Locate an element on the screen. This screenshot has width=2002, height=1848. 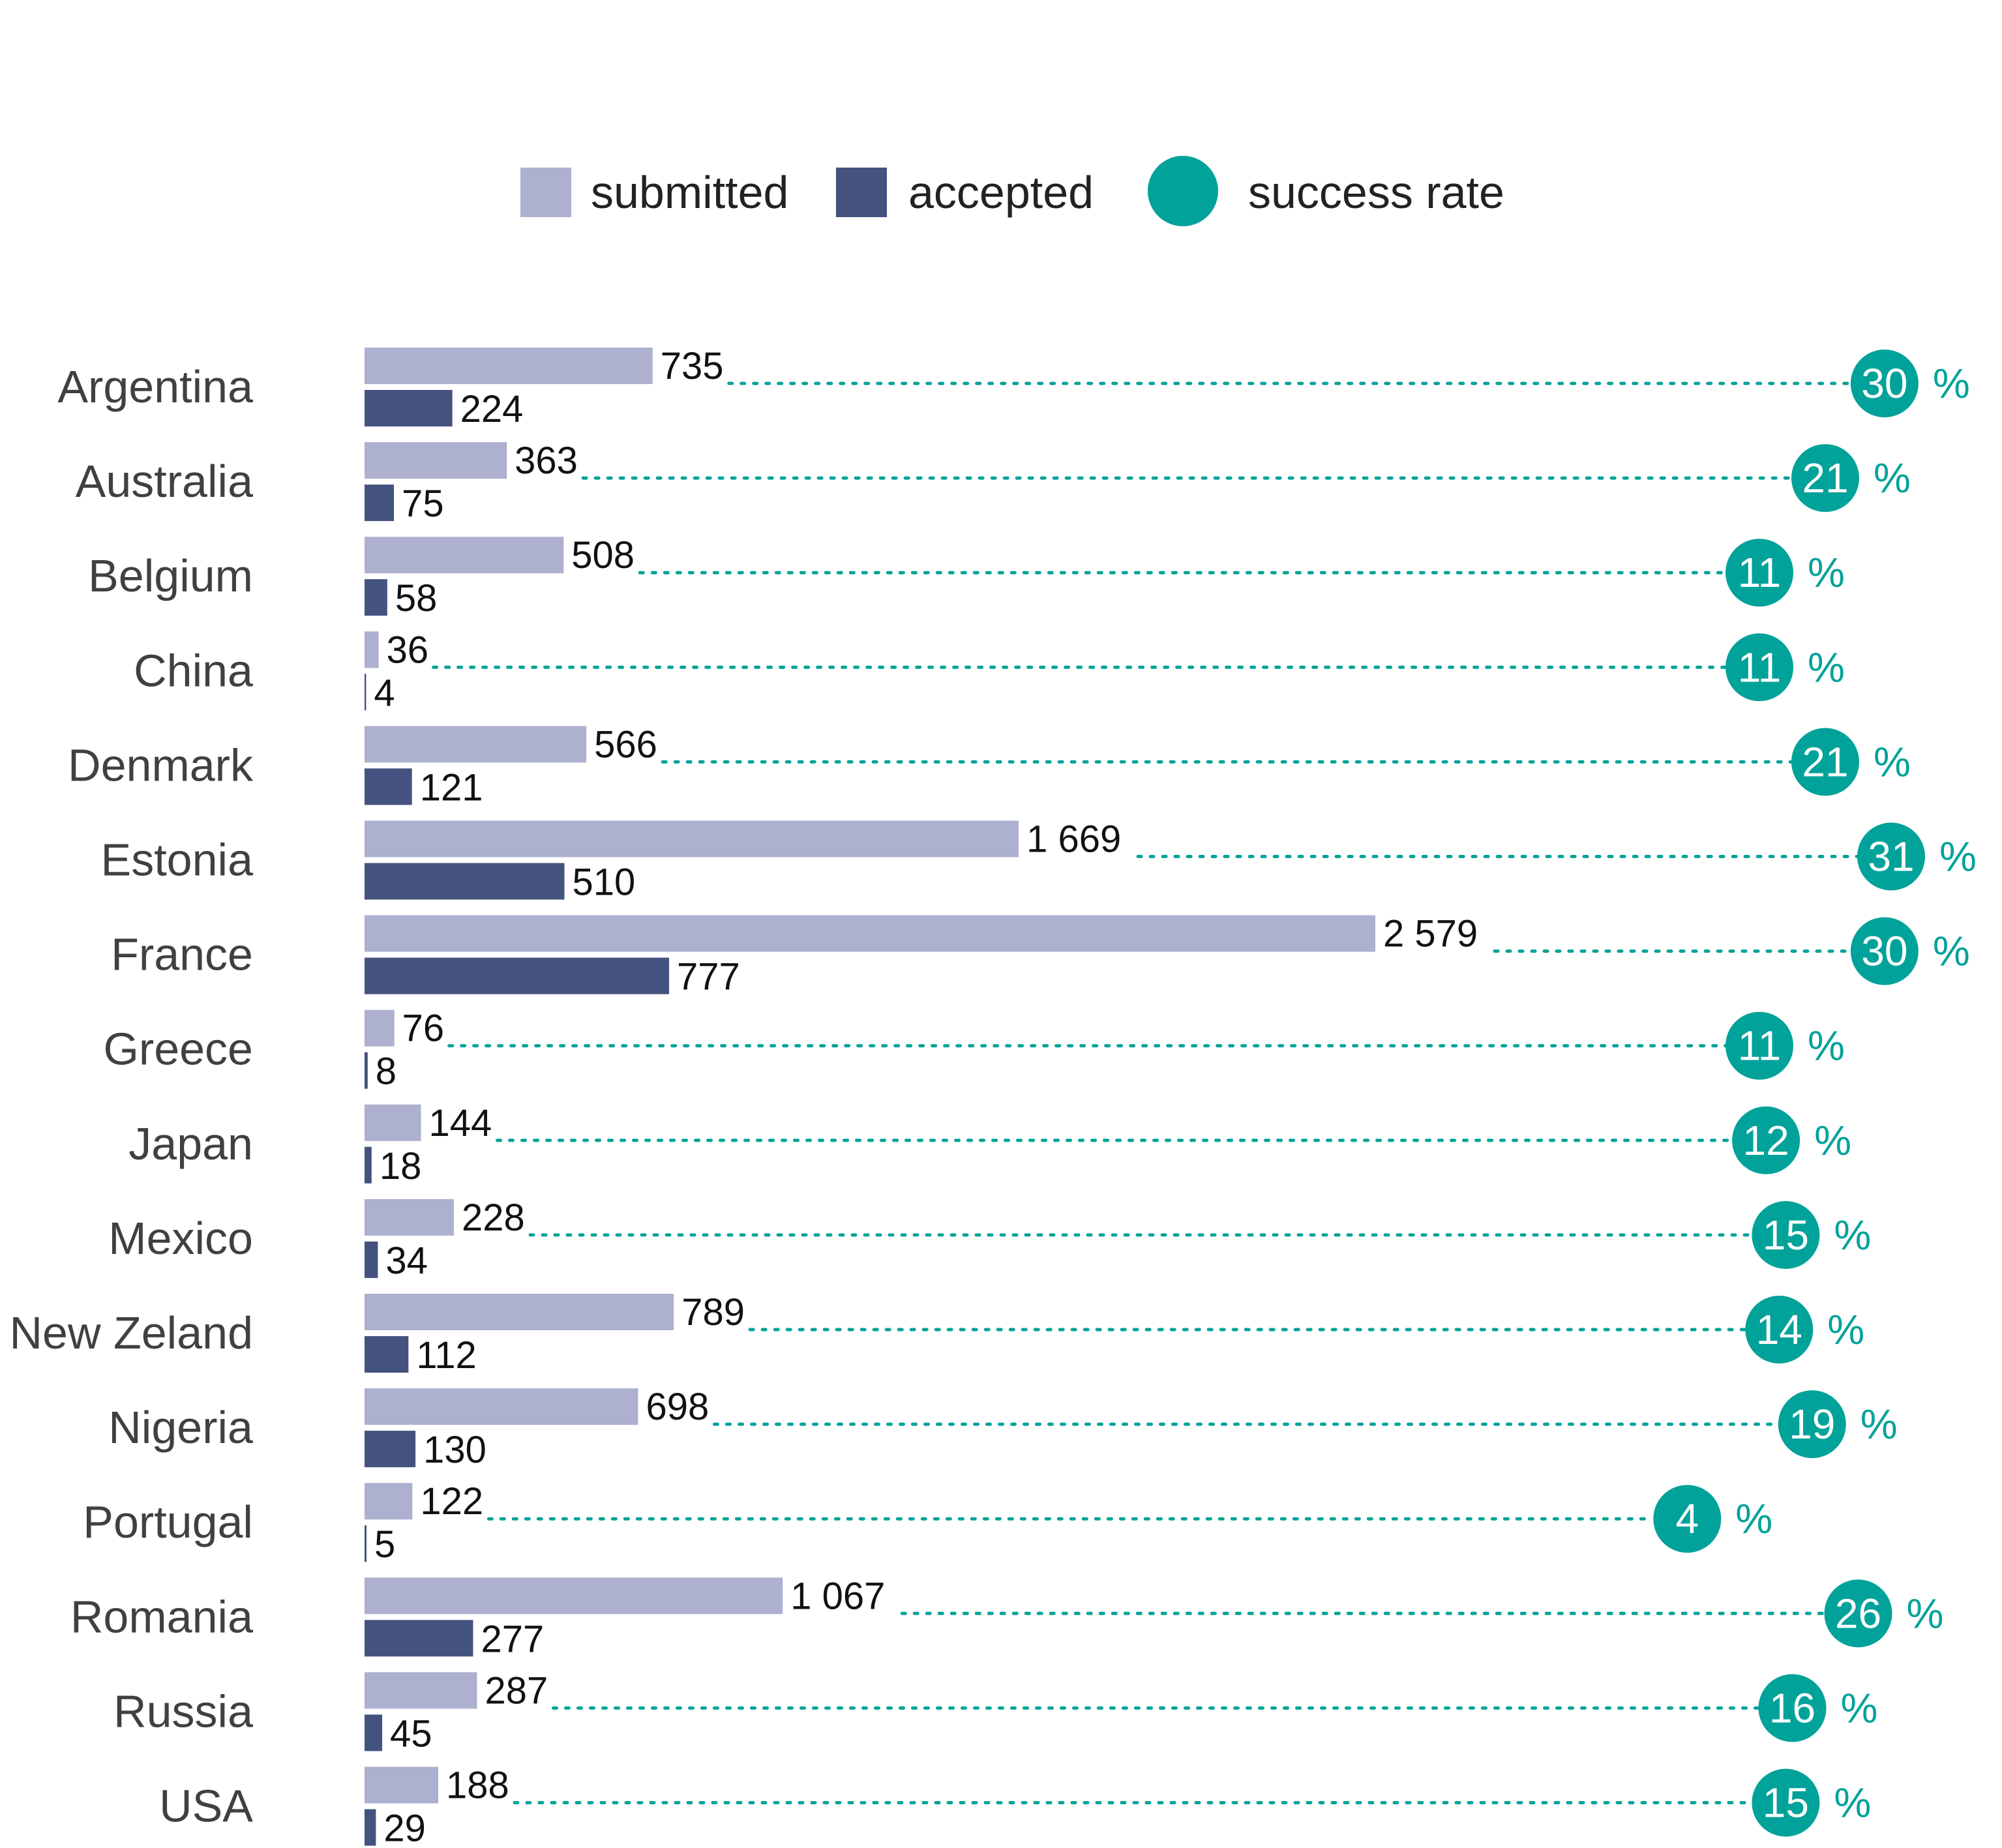
rate-value: 31 is located at coordinates (1891, 856).